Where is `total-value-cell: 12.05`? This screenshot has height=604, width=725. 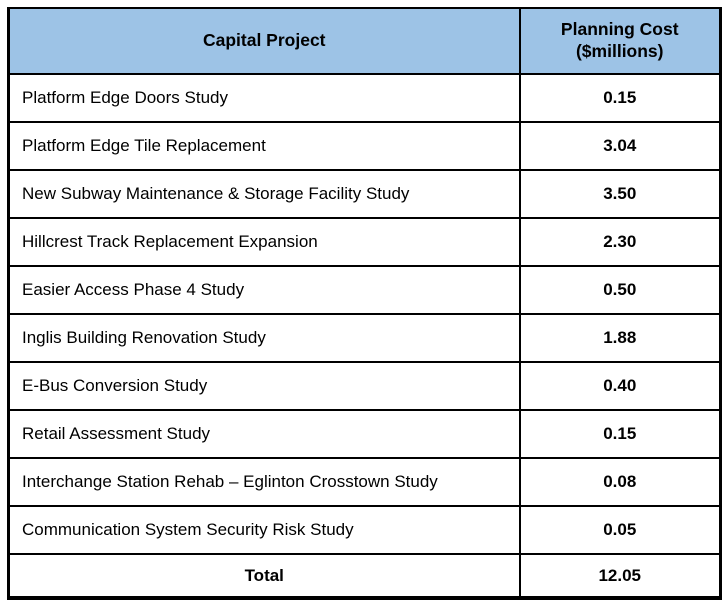
total-value-cell: 12.05 is located at coordinates (620, 576).